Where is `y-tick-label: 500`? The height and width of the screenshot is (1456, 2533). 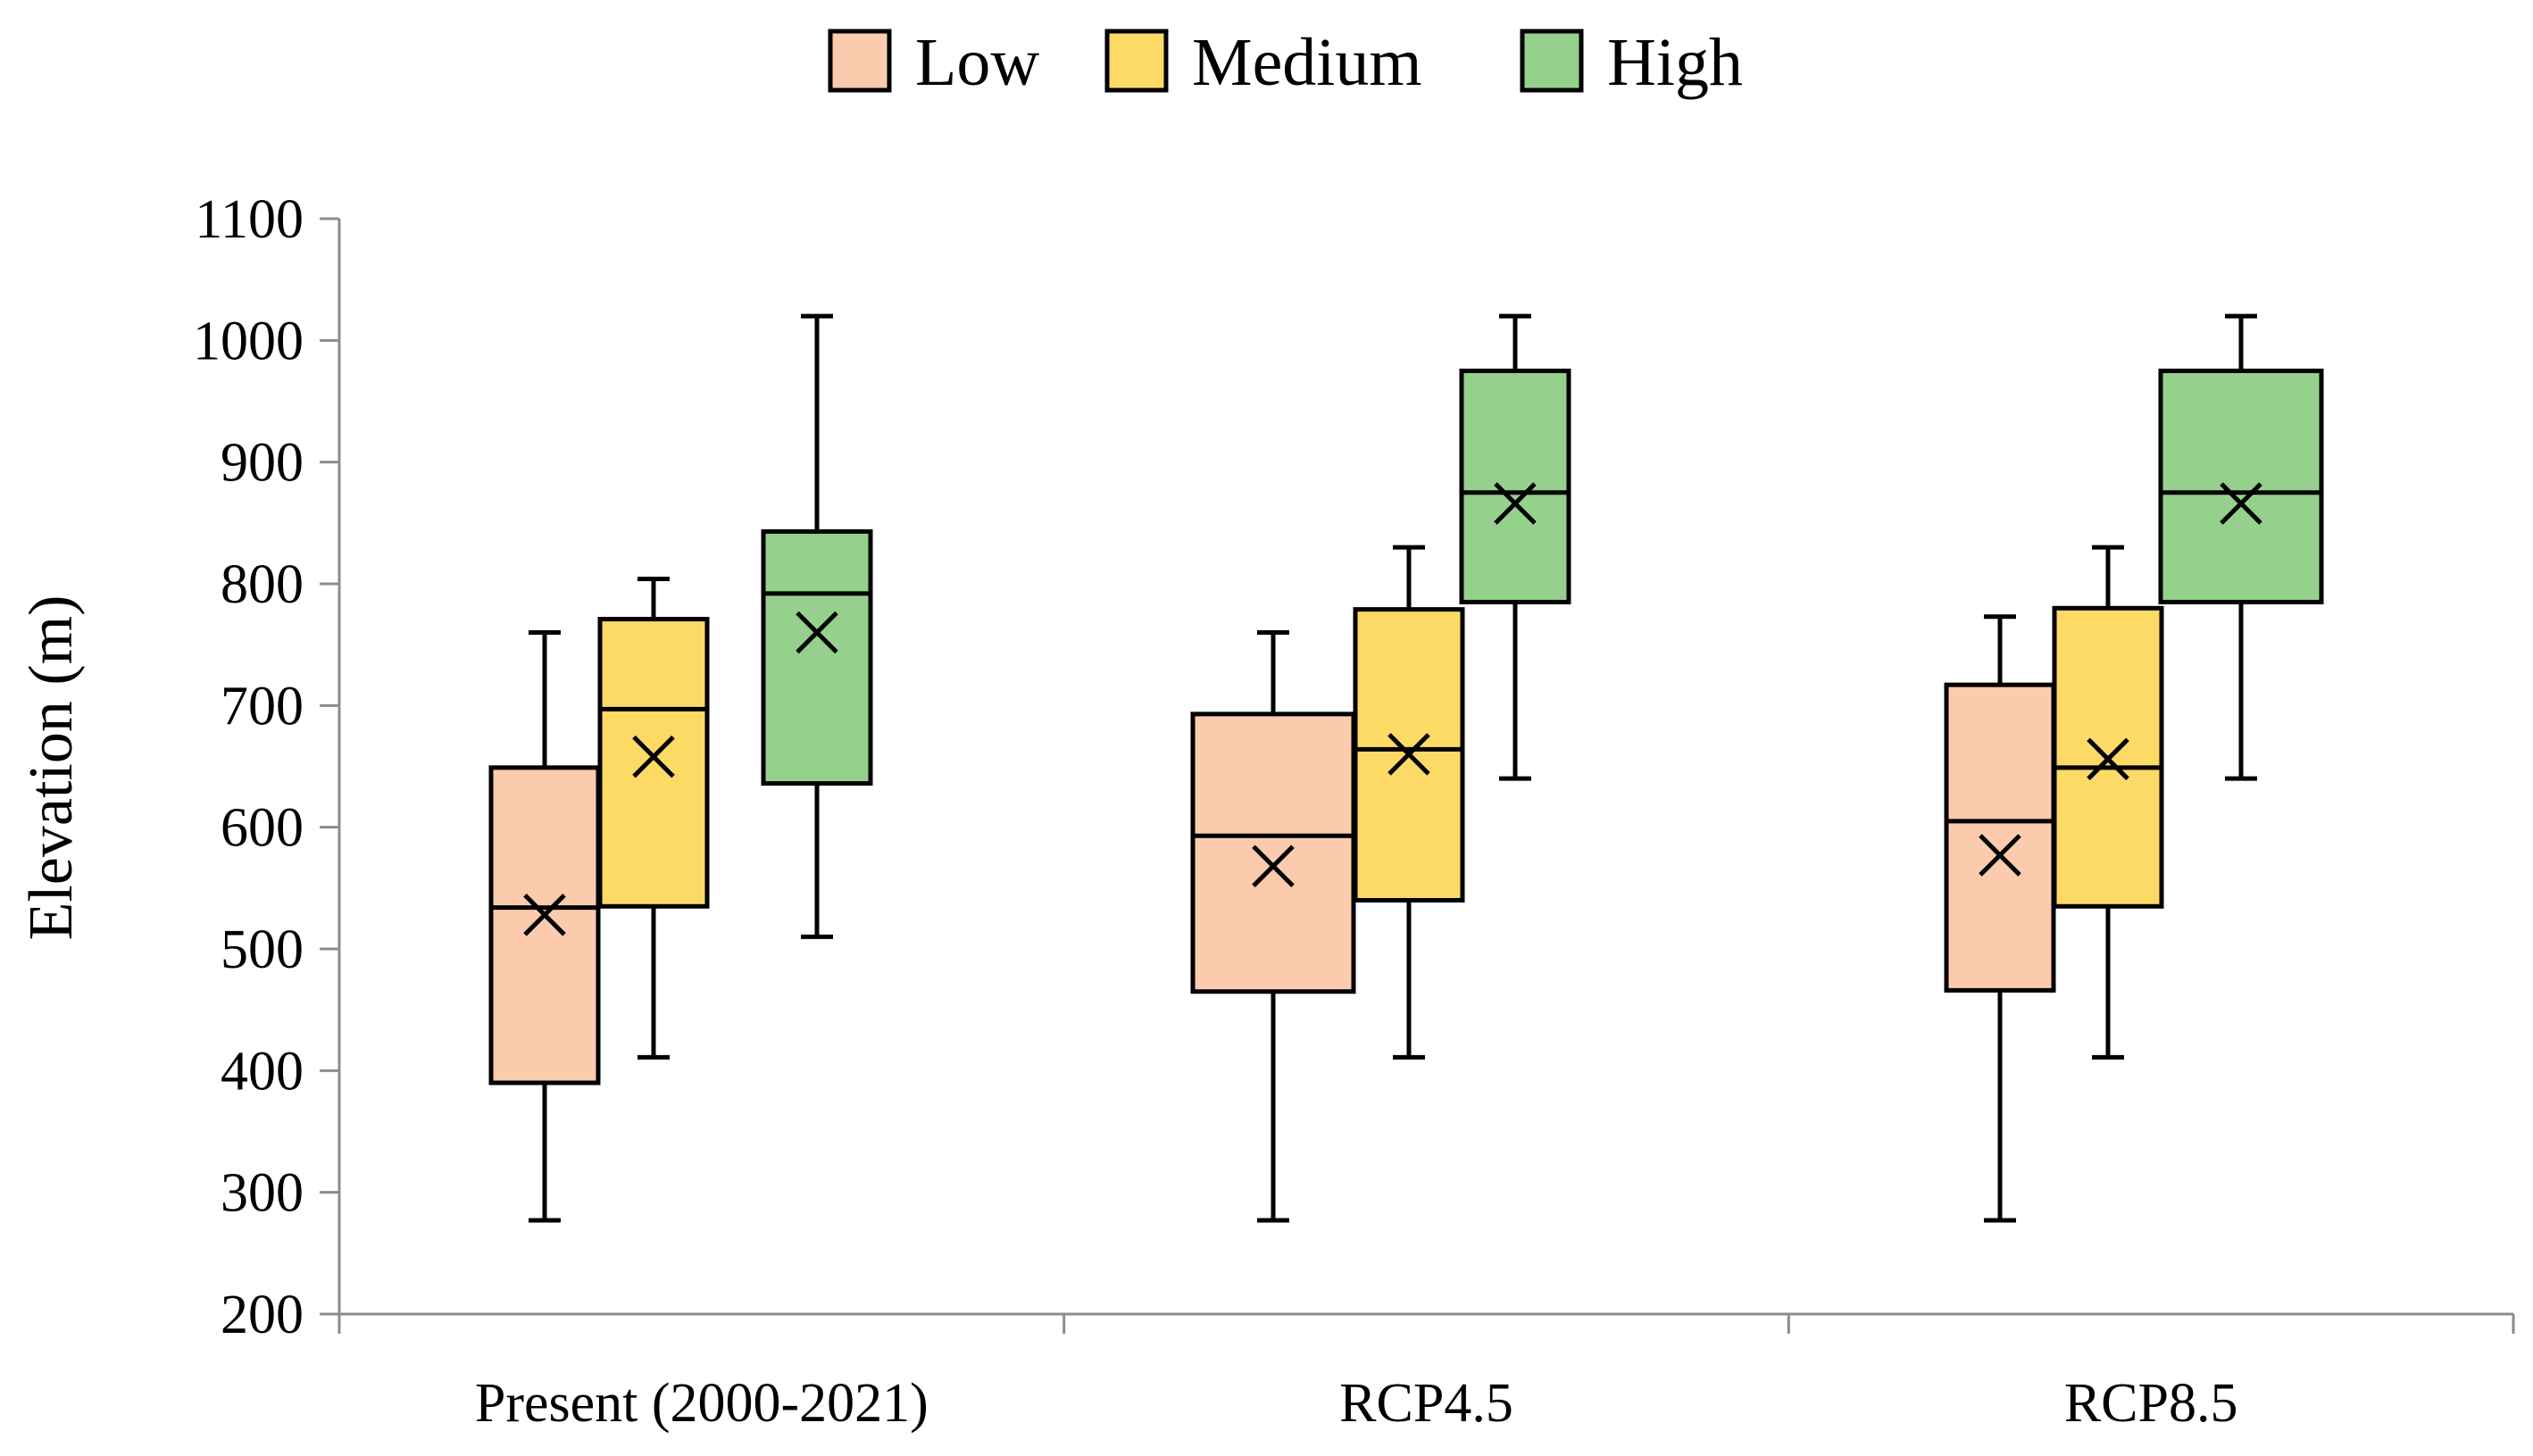 y-tick-label: 500 is located at coordinates (262, 950).